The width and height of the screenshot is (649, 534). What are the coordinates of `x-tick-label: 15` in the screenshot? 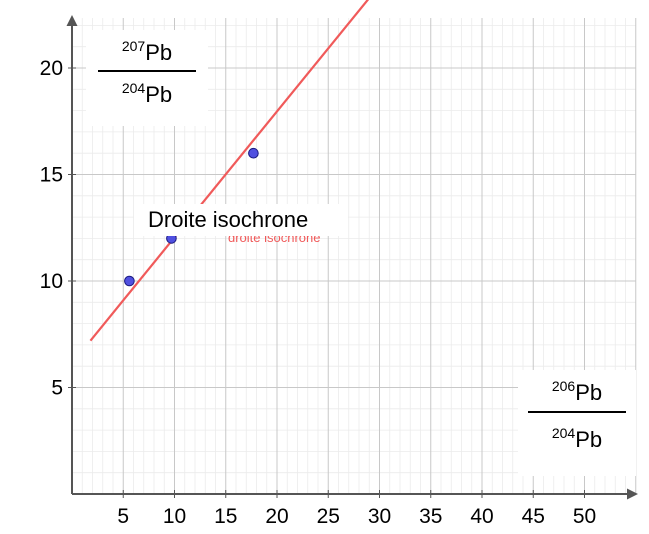 It's located at (225, 516).